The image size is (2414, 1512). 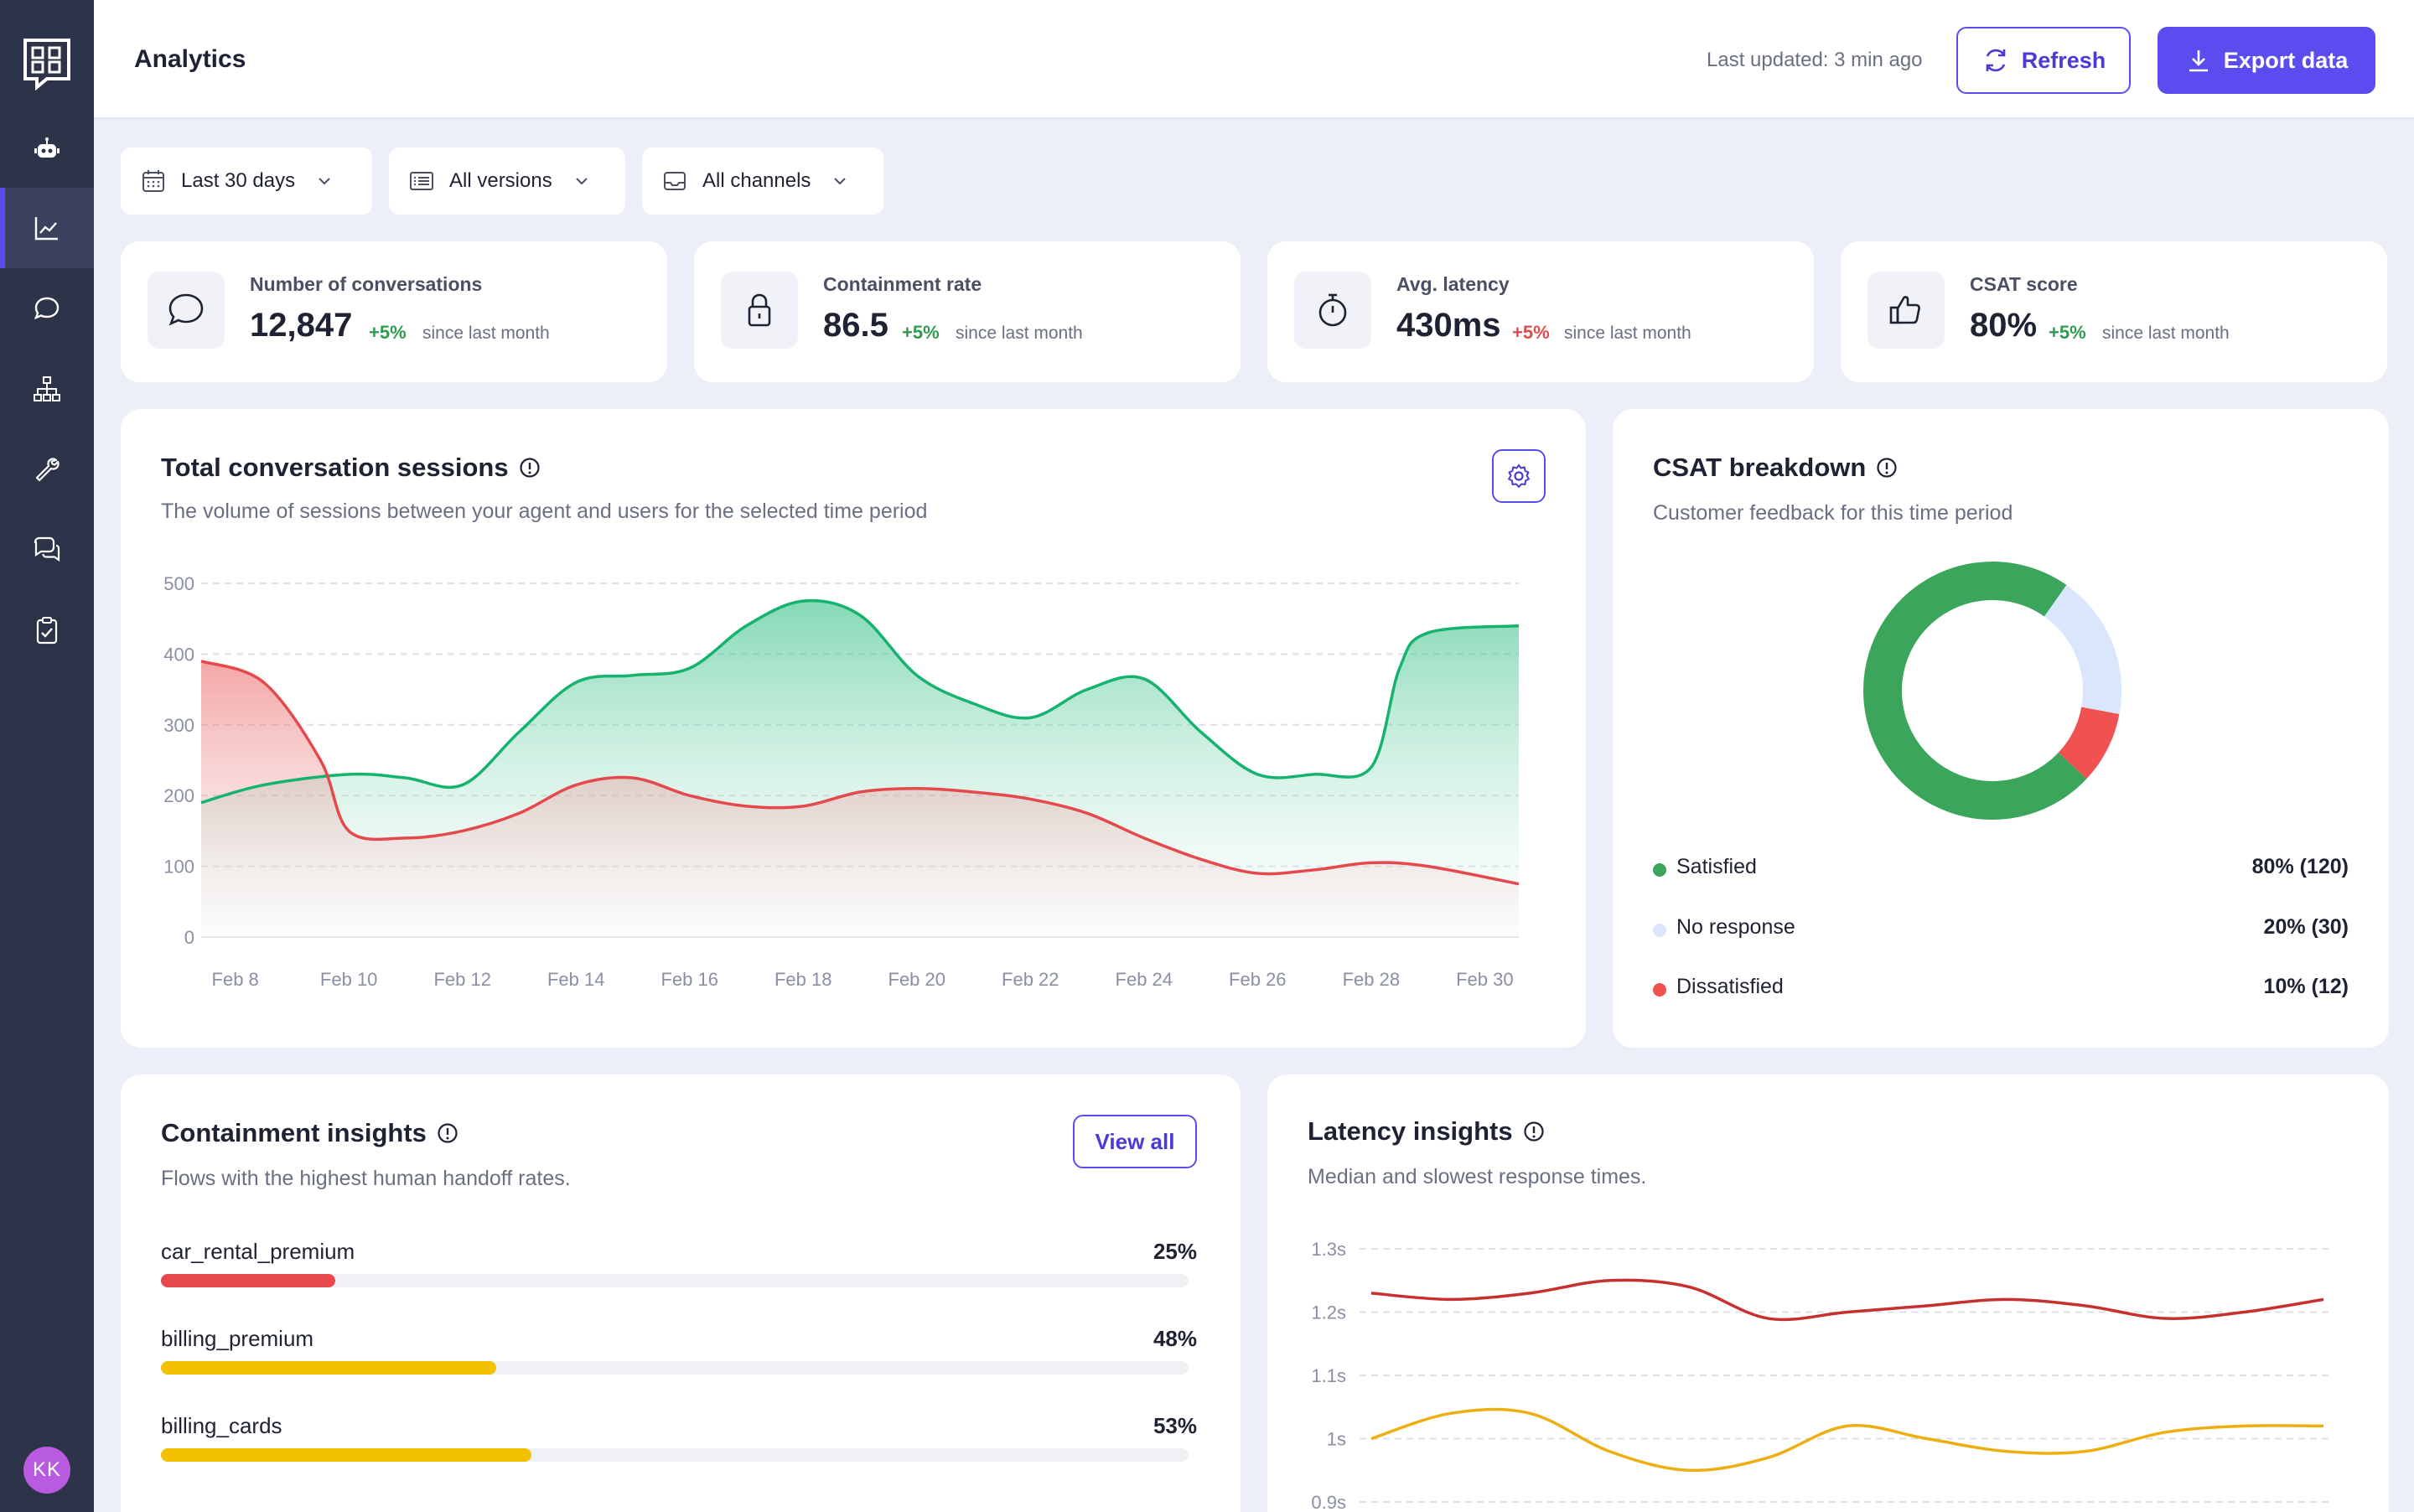 What do you see at coordinates (302, 325) in the screenshot?
I see `kpi-value: 12,847` at bounding box center [302, 325].